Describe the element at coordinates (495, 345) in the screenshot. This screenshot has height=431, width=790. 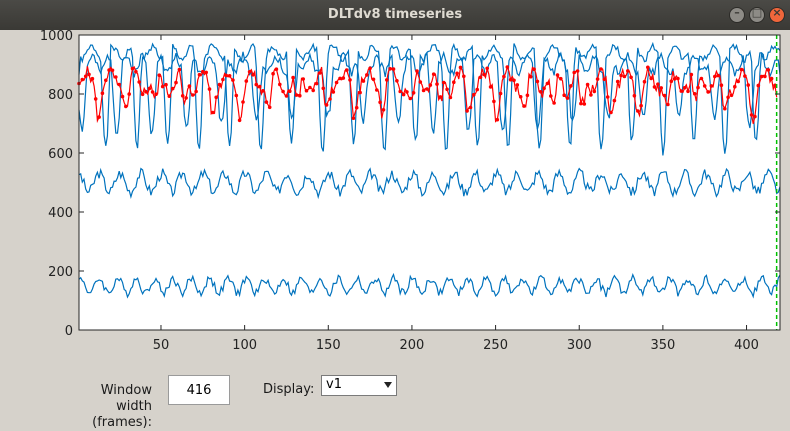
I see `x-tick-label: 250` at that location.